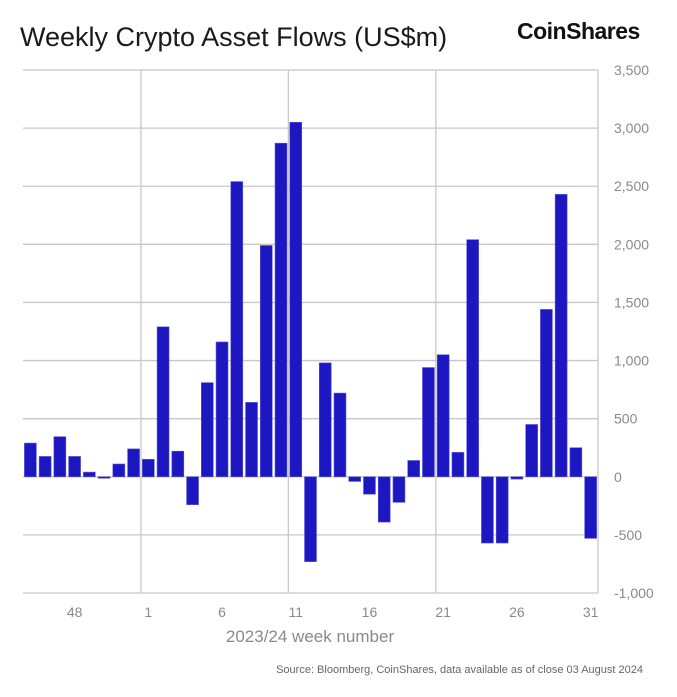  What do you see at coordinates (631, 128) in the screenshot?
I see `y-tick-label: 3,000` at bounding box center [631, 128].